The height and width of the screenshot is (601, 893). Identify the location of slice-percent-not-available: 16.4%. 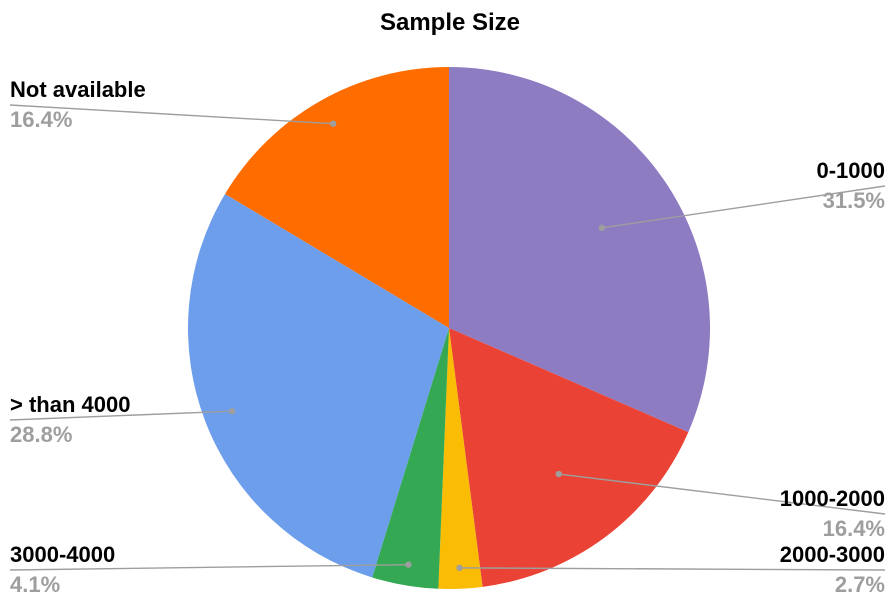
(41, 119).